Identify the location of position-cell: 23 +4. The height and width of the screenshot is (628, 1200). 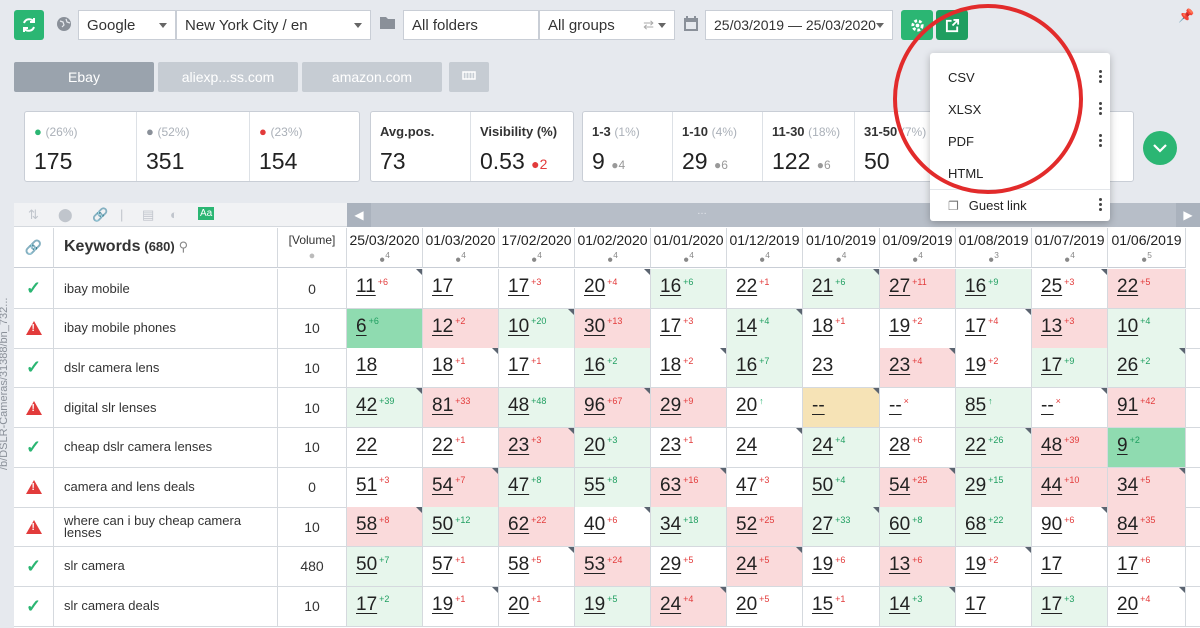
(918, 368).